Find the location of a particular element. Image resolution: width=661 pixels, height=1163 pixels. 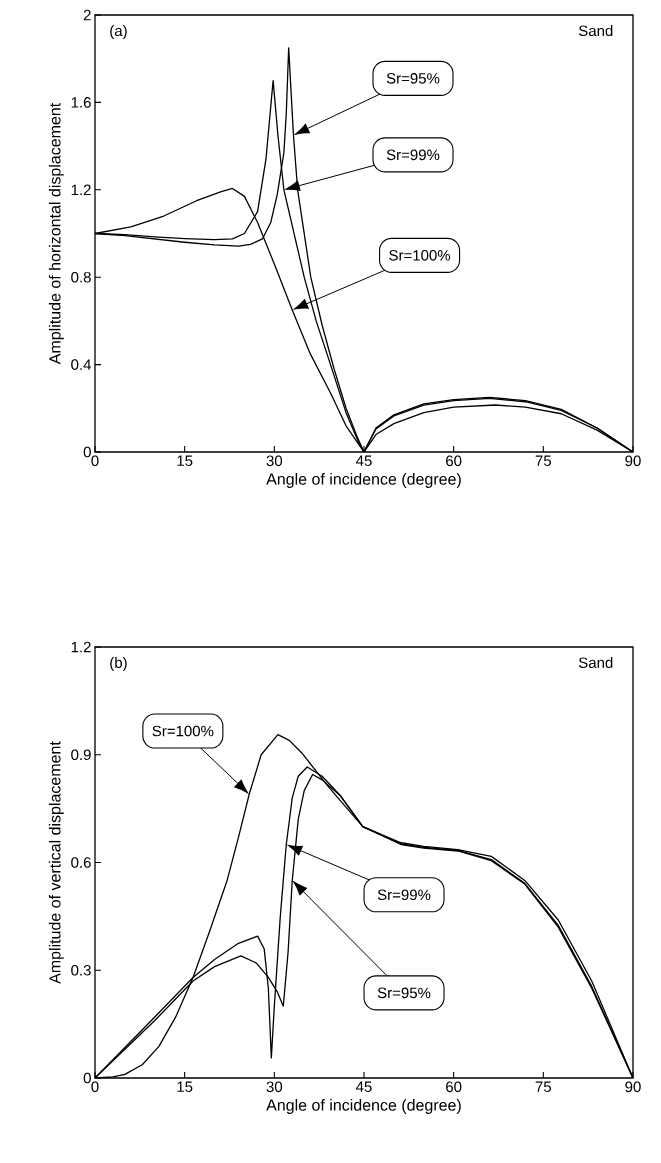

y-axis-title: Amplitude of horizontal displacement is located at coordinates (56, 233).